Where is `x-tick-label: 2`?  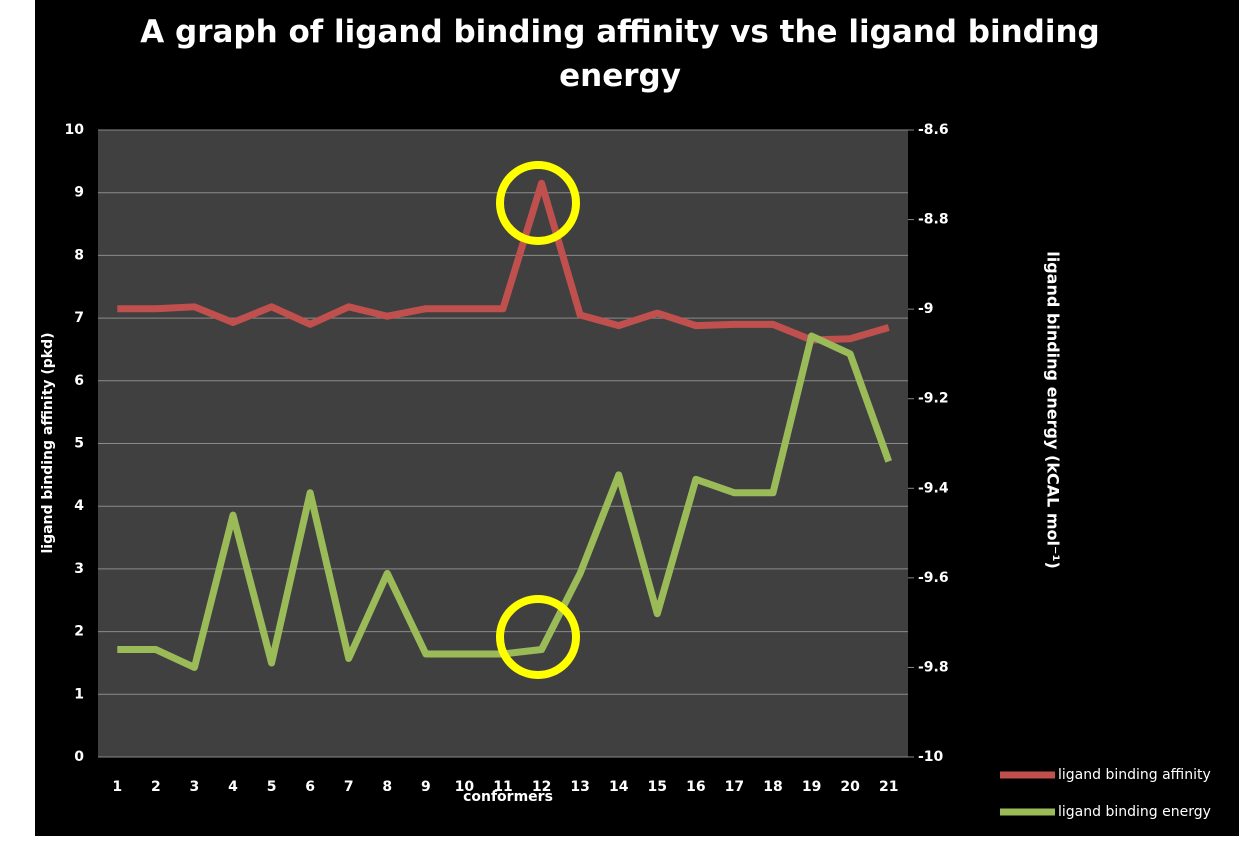 x-tick-label: 2 is located at coordinates (156, 787).